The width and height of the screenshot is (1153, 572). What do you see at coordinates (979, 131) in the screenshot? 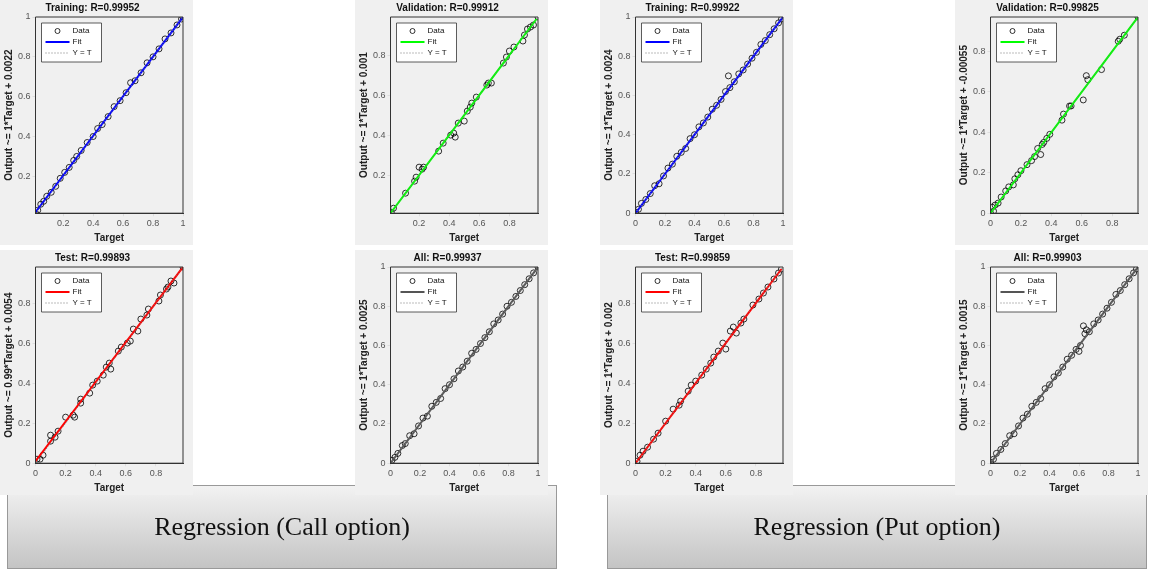
I see `y-tick-label: 0.4` at bounding box center [979, 131].